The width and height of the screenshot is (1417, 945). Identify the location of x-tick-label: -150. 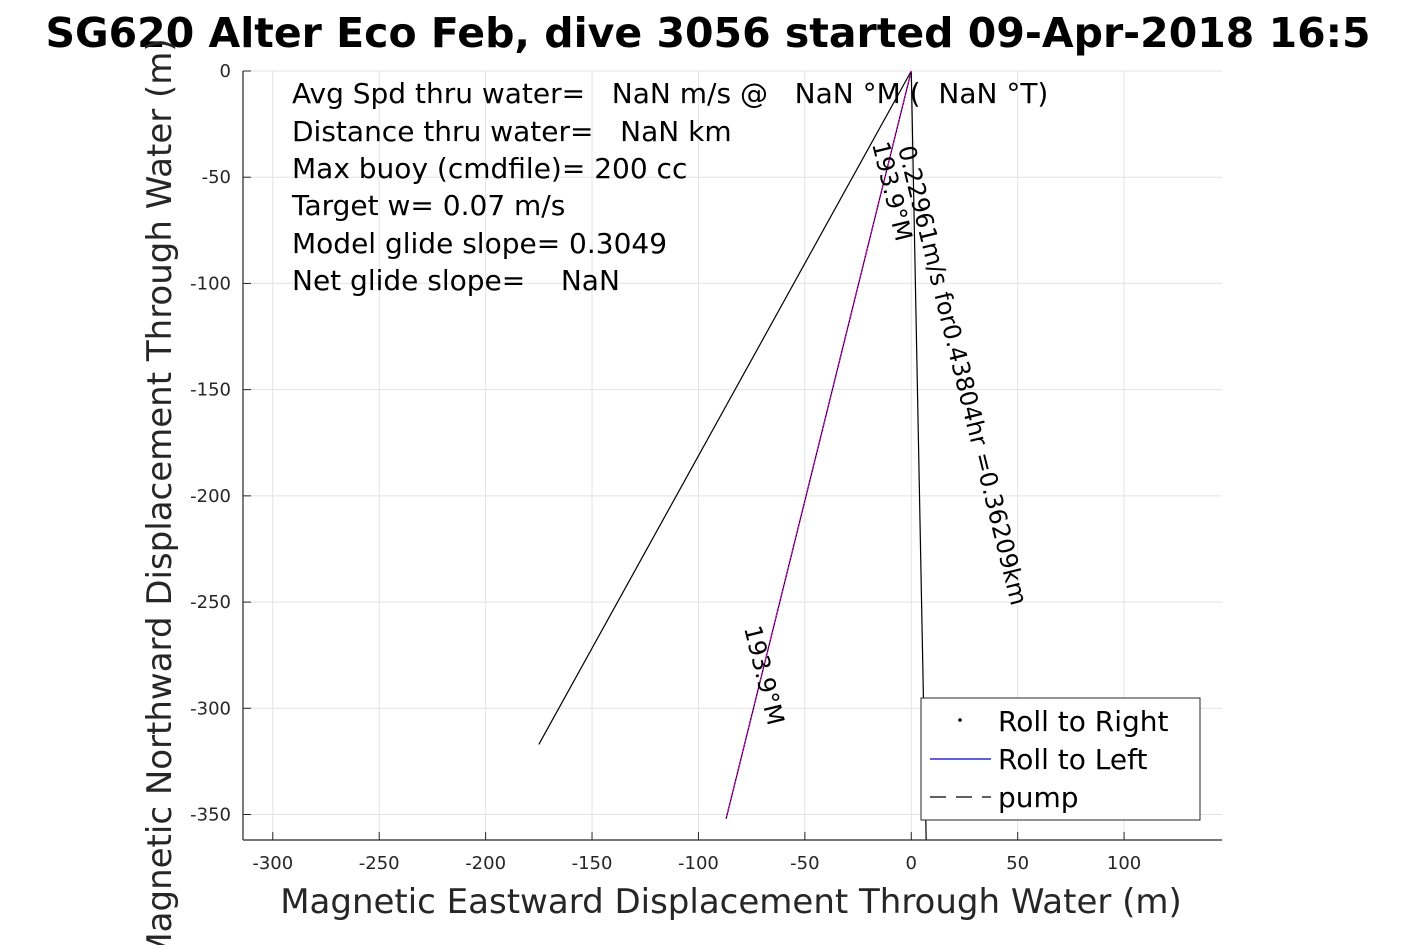
(592, 863).